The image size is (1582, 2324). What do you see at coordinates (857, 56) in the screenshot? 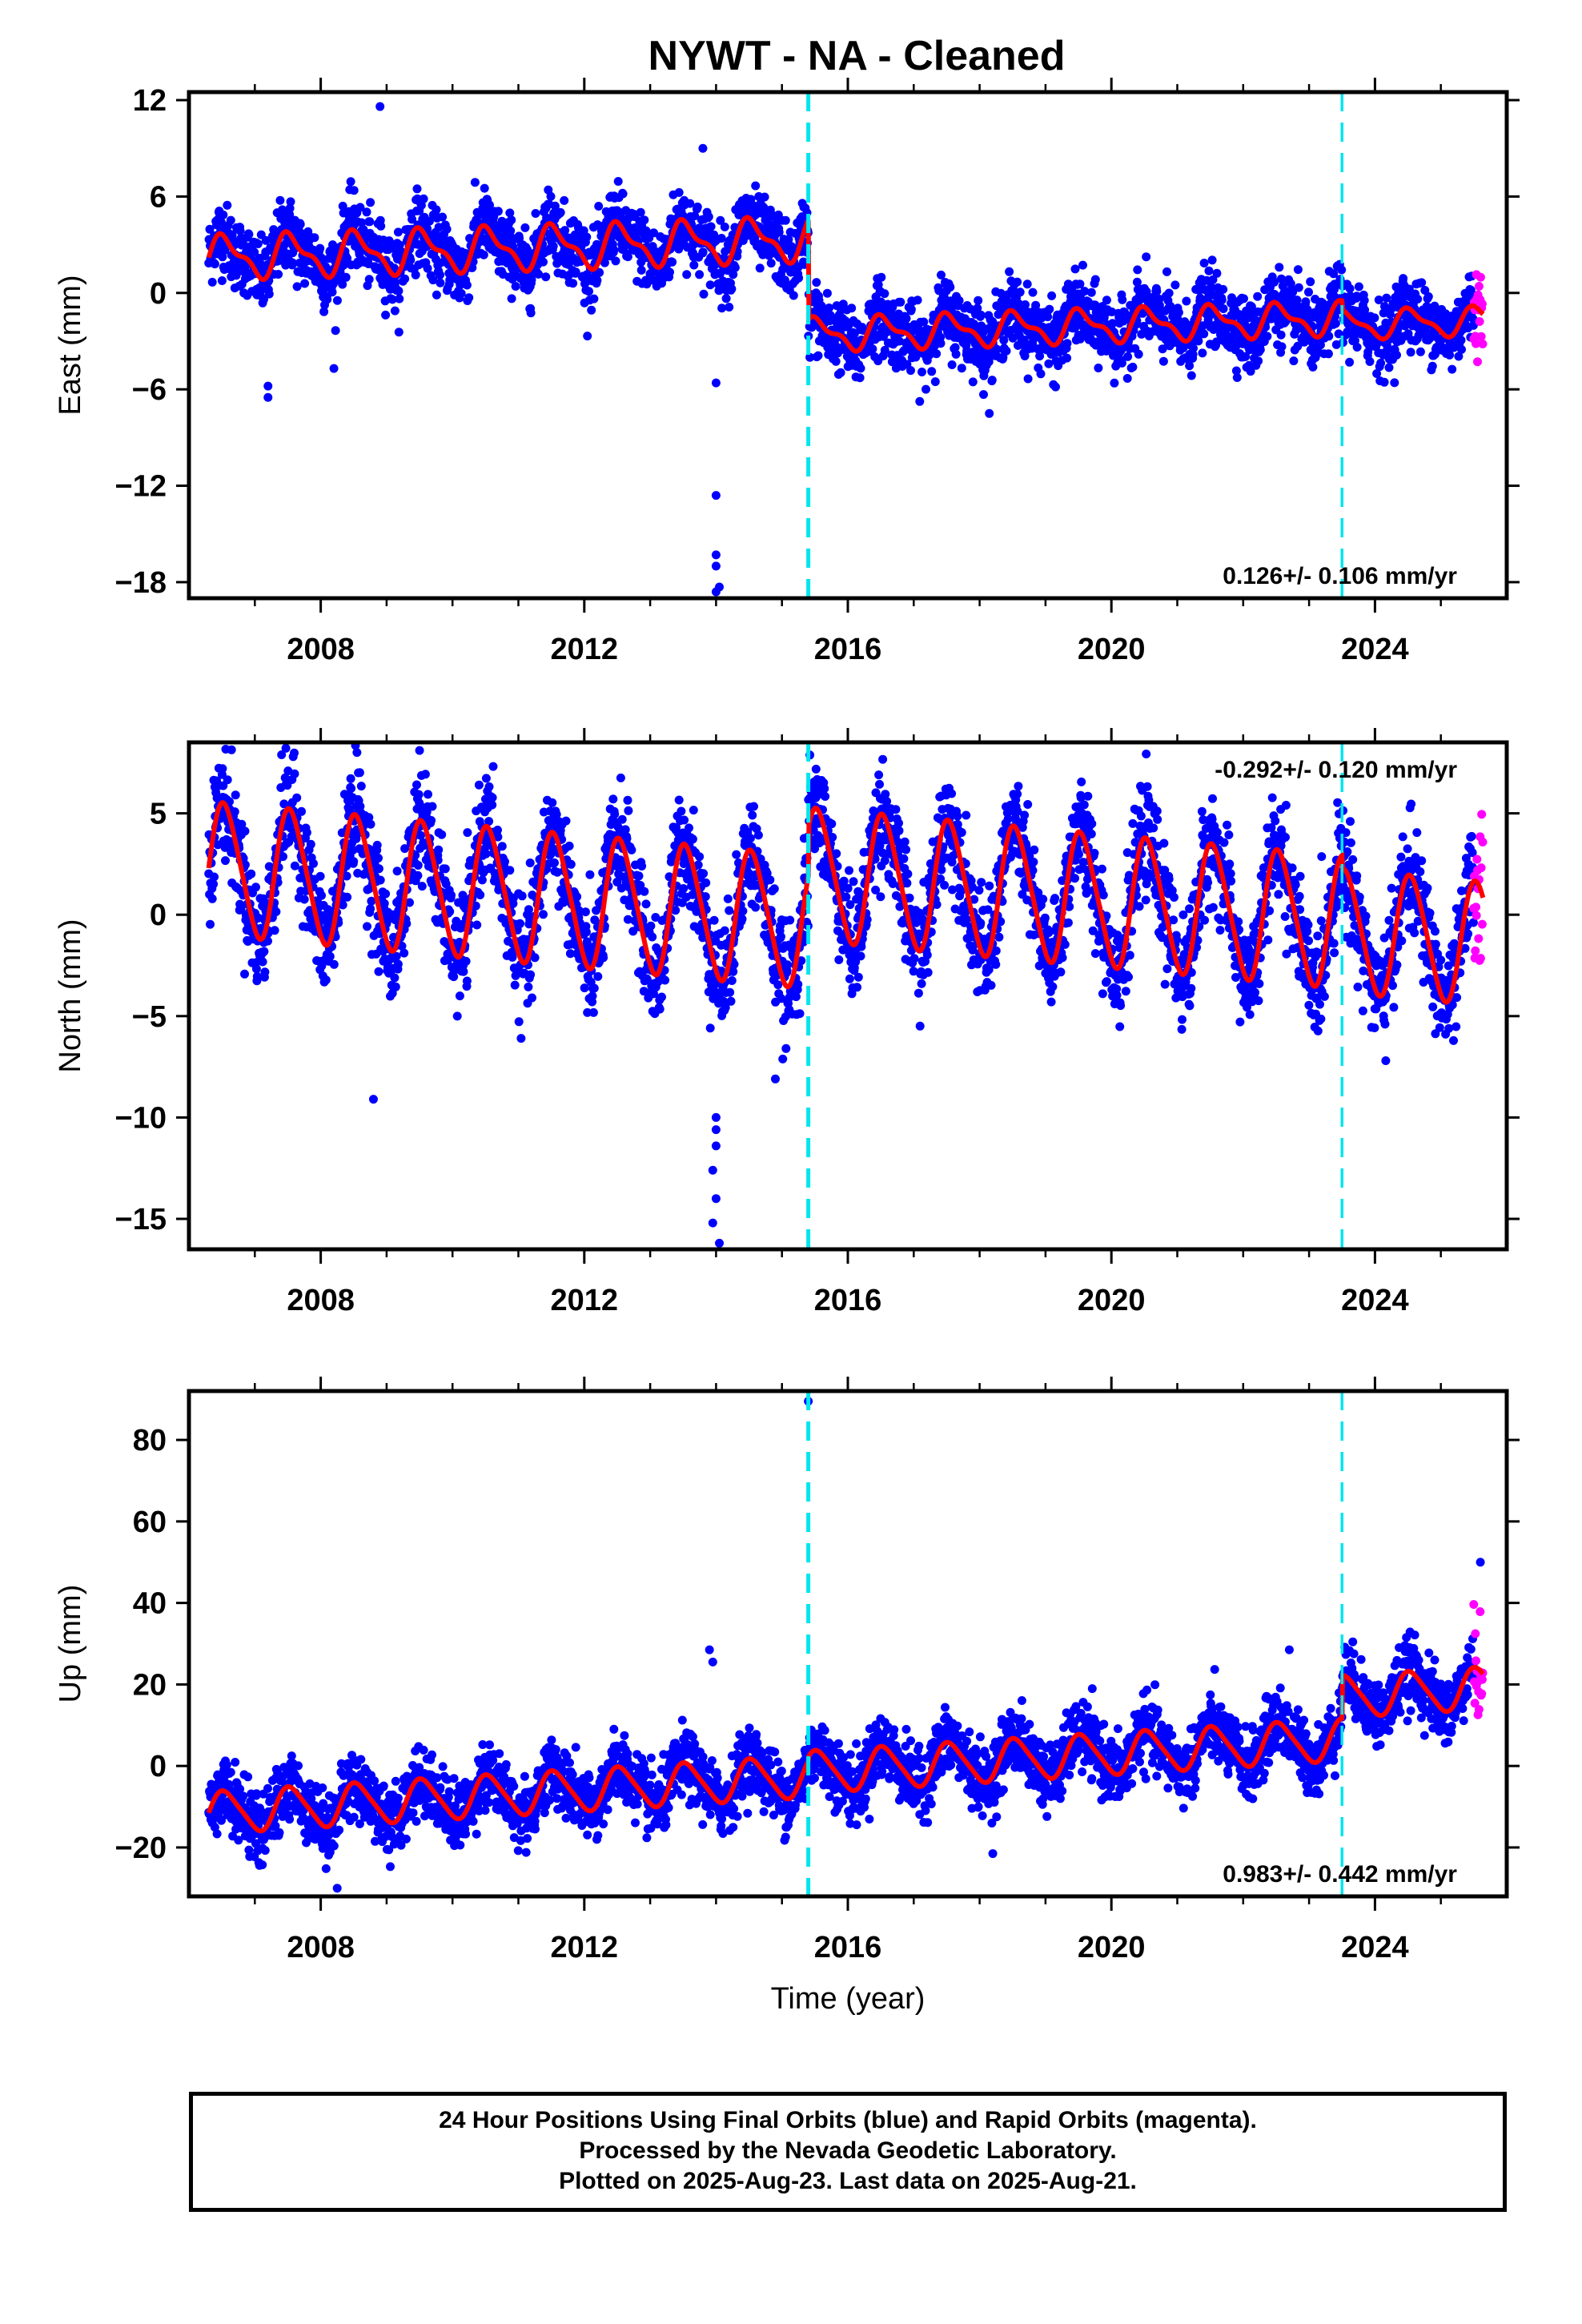
I see `chart-title: NYWT - NA - Cleaned` at bounding box center [857, 56].